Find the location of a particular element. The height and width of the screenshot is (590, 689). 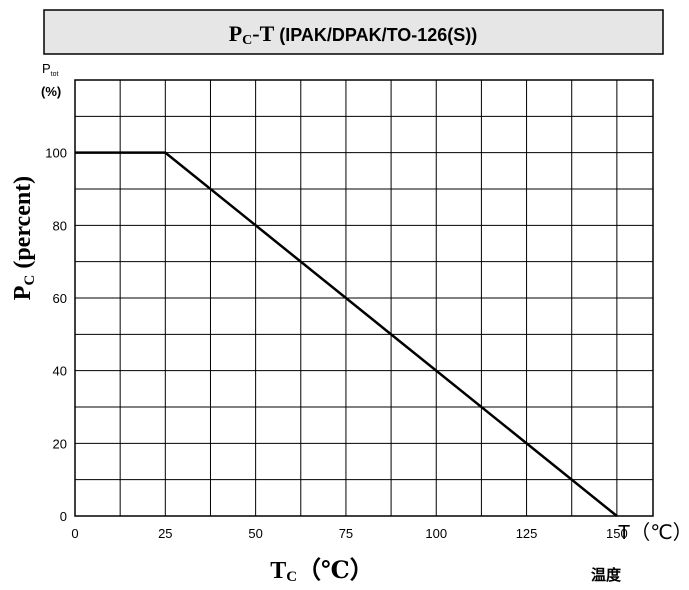

y-axis-label: PC (percent) is located at coordinates (24, 238).